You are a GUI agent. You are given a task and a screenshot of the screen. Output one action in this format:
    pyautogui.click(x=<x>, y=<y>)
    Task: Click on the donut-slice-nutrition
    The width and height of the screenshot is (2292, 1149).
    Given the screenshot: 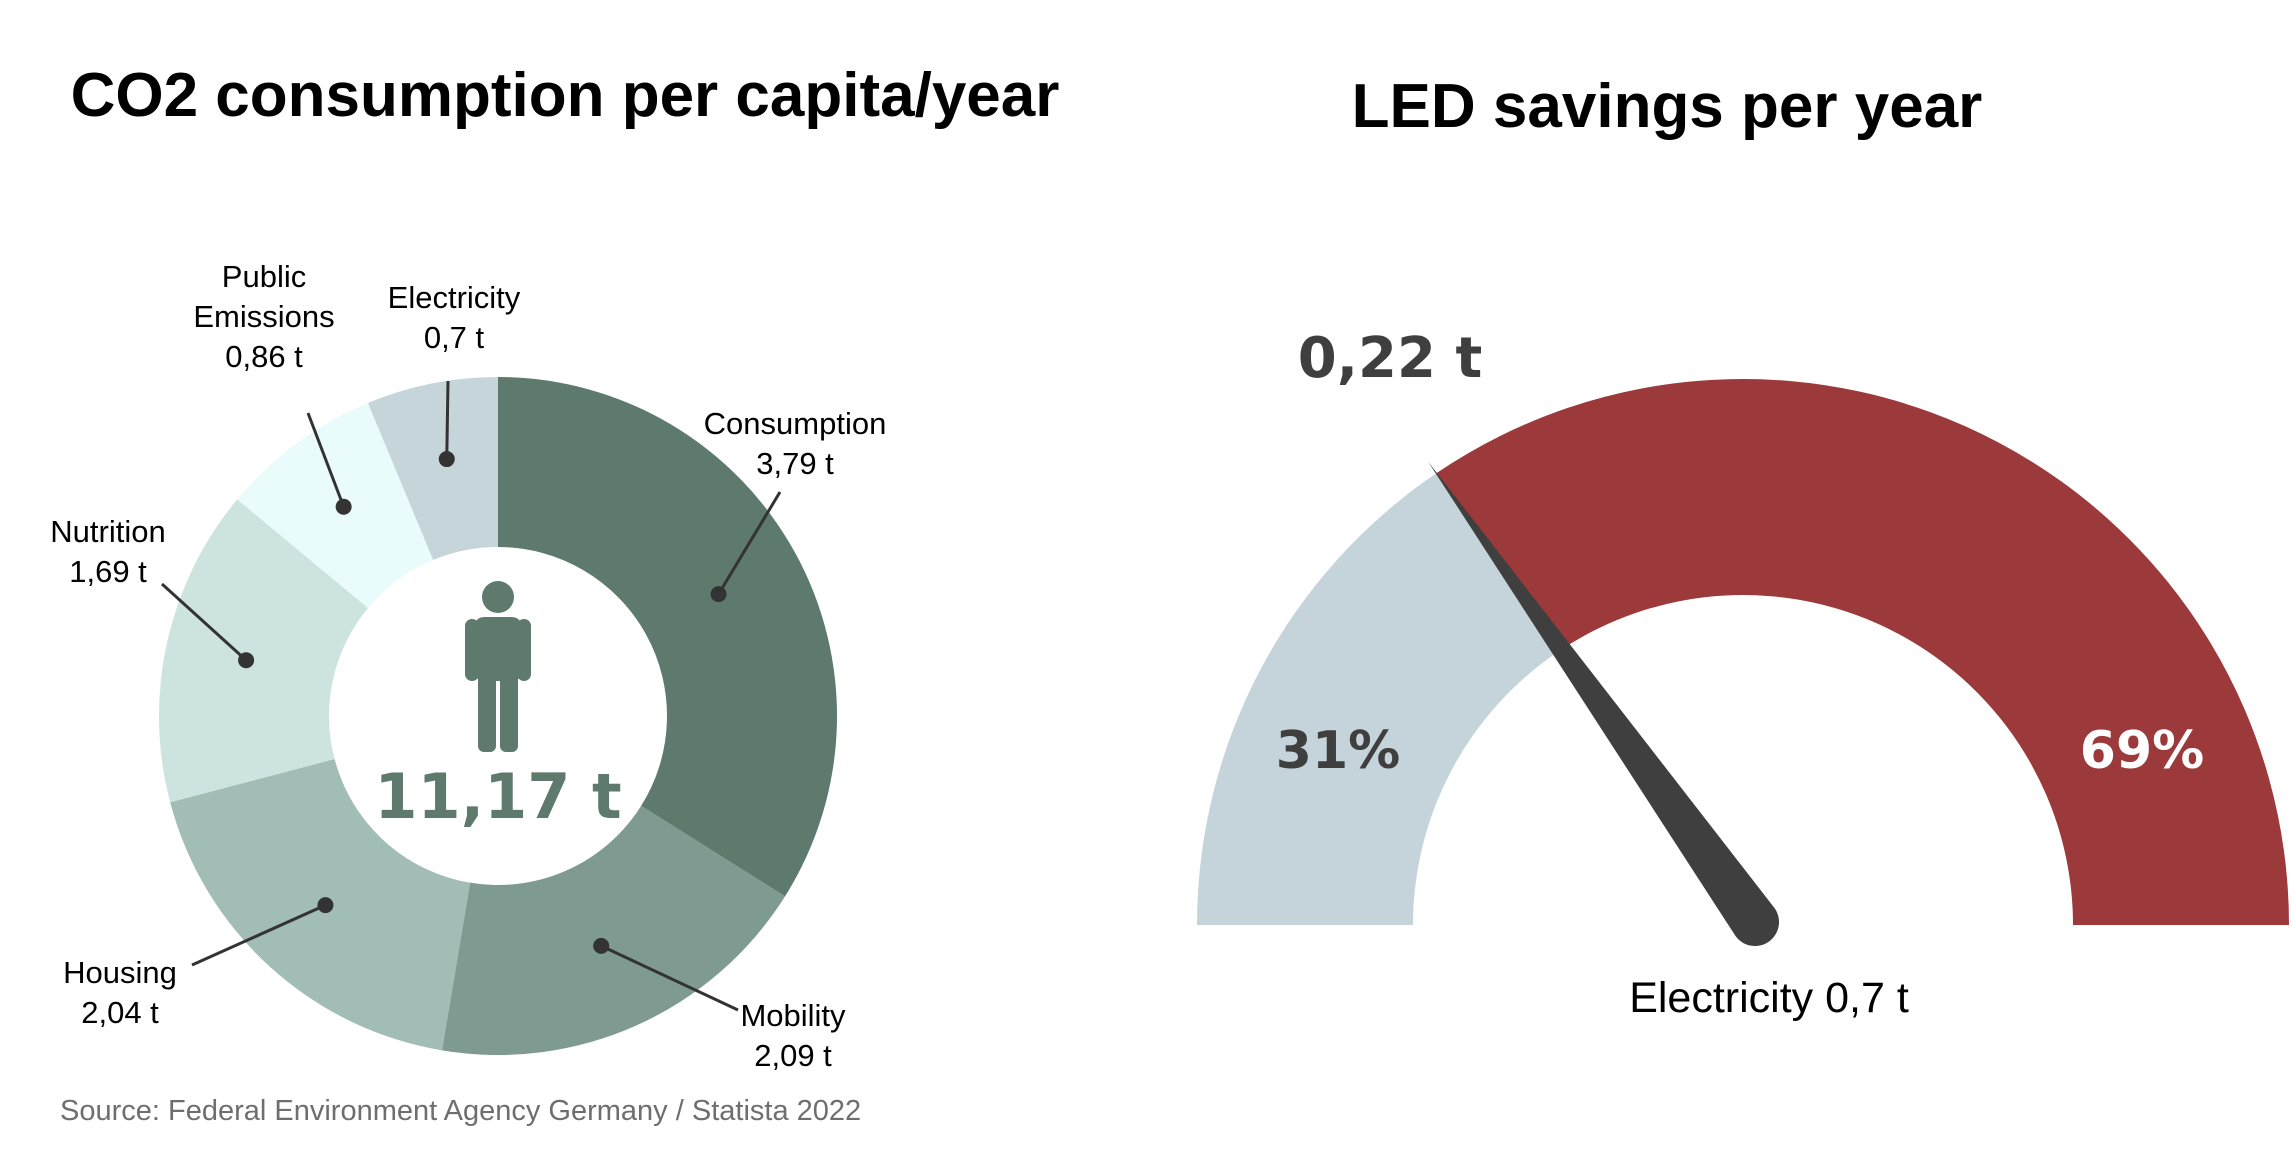 What is the action you would take?
    pyautogui.click(x=264, y=651)
    